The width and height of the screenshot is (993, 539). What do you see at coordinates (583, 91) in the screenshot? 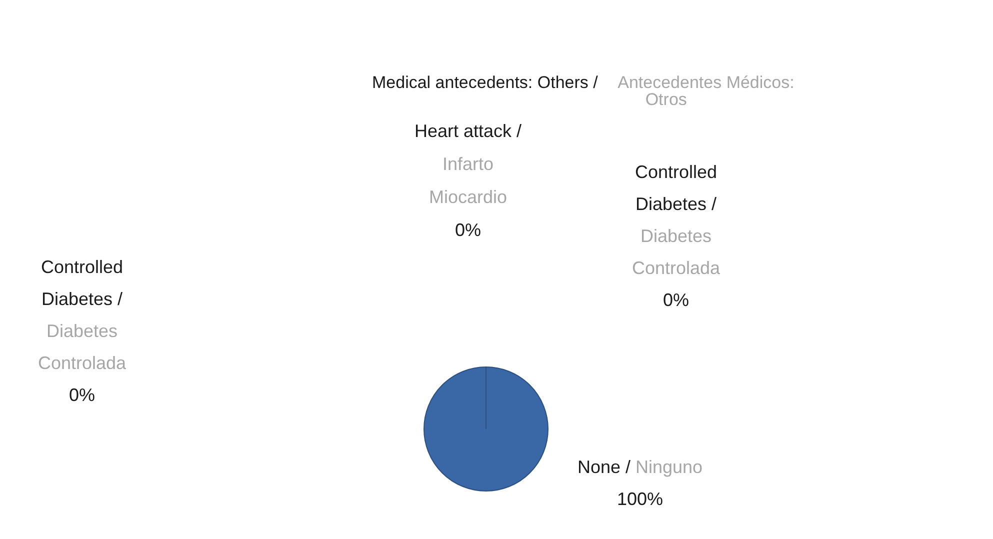
I see `chart-title: Medical antecedents: Others / Antecedentes Médicos: Otros` at bounding box center [583, 91].